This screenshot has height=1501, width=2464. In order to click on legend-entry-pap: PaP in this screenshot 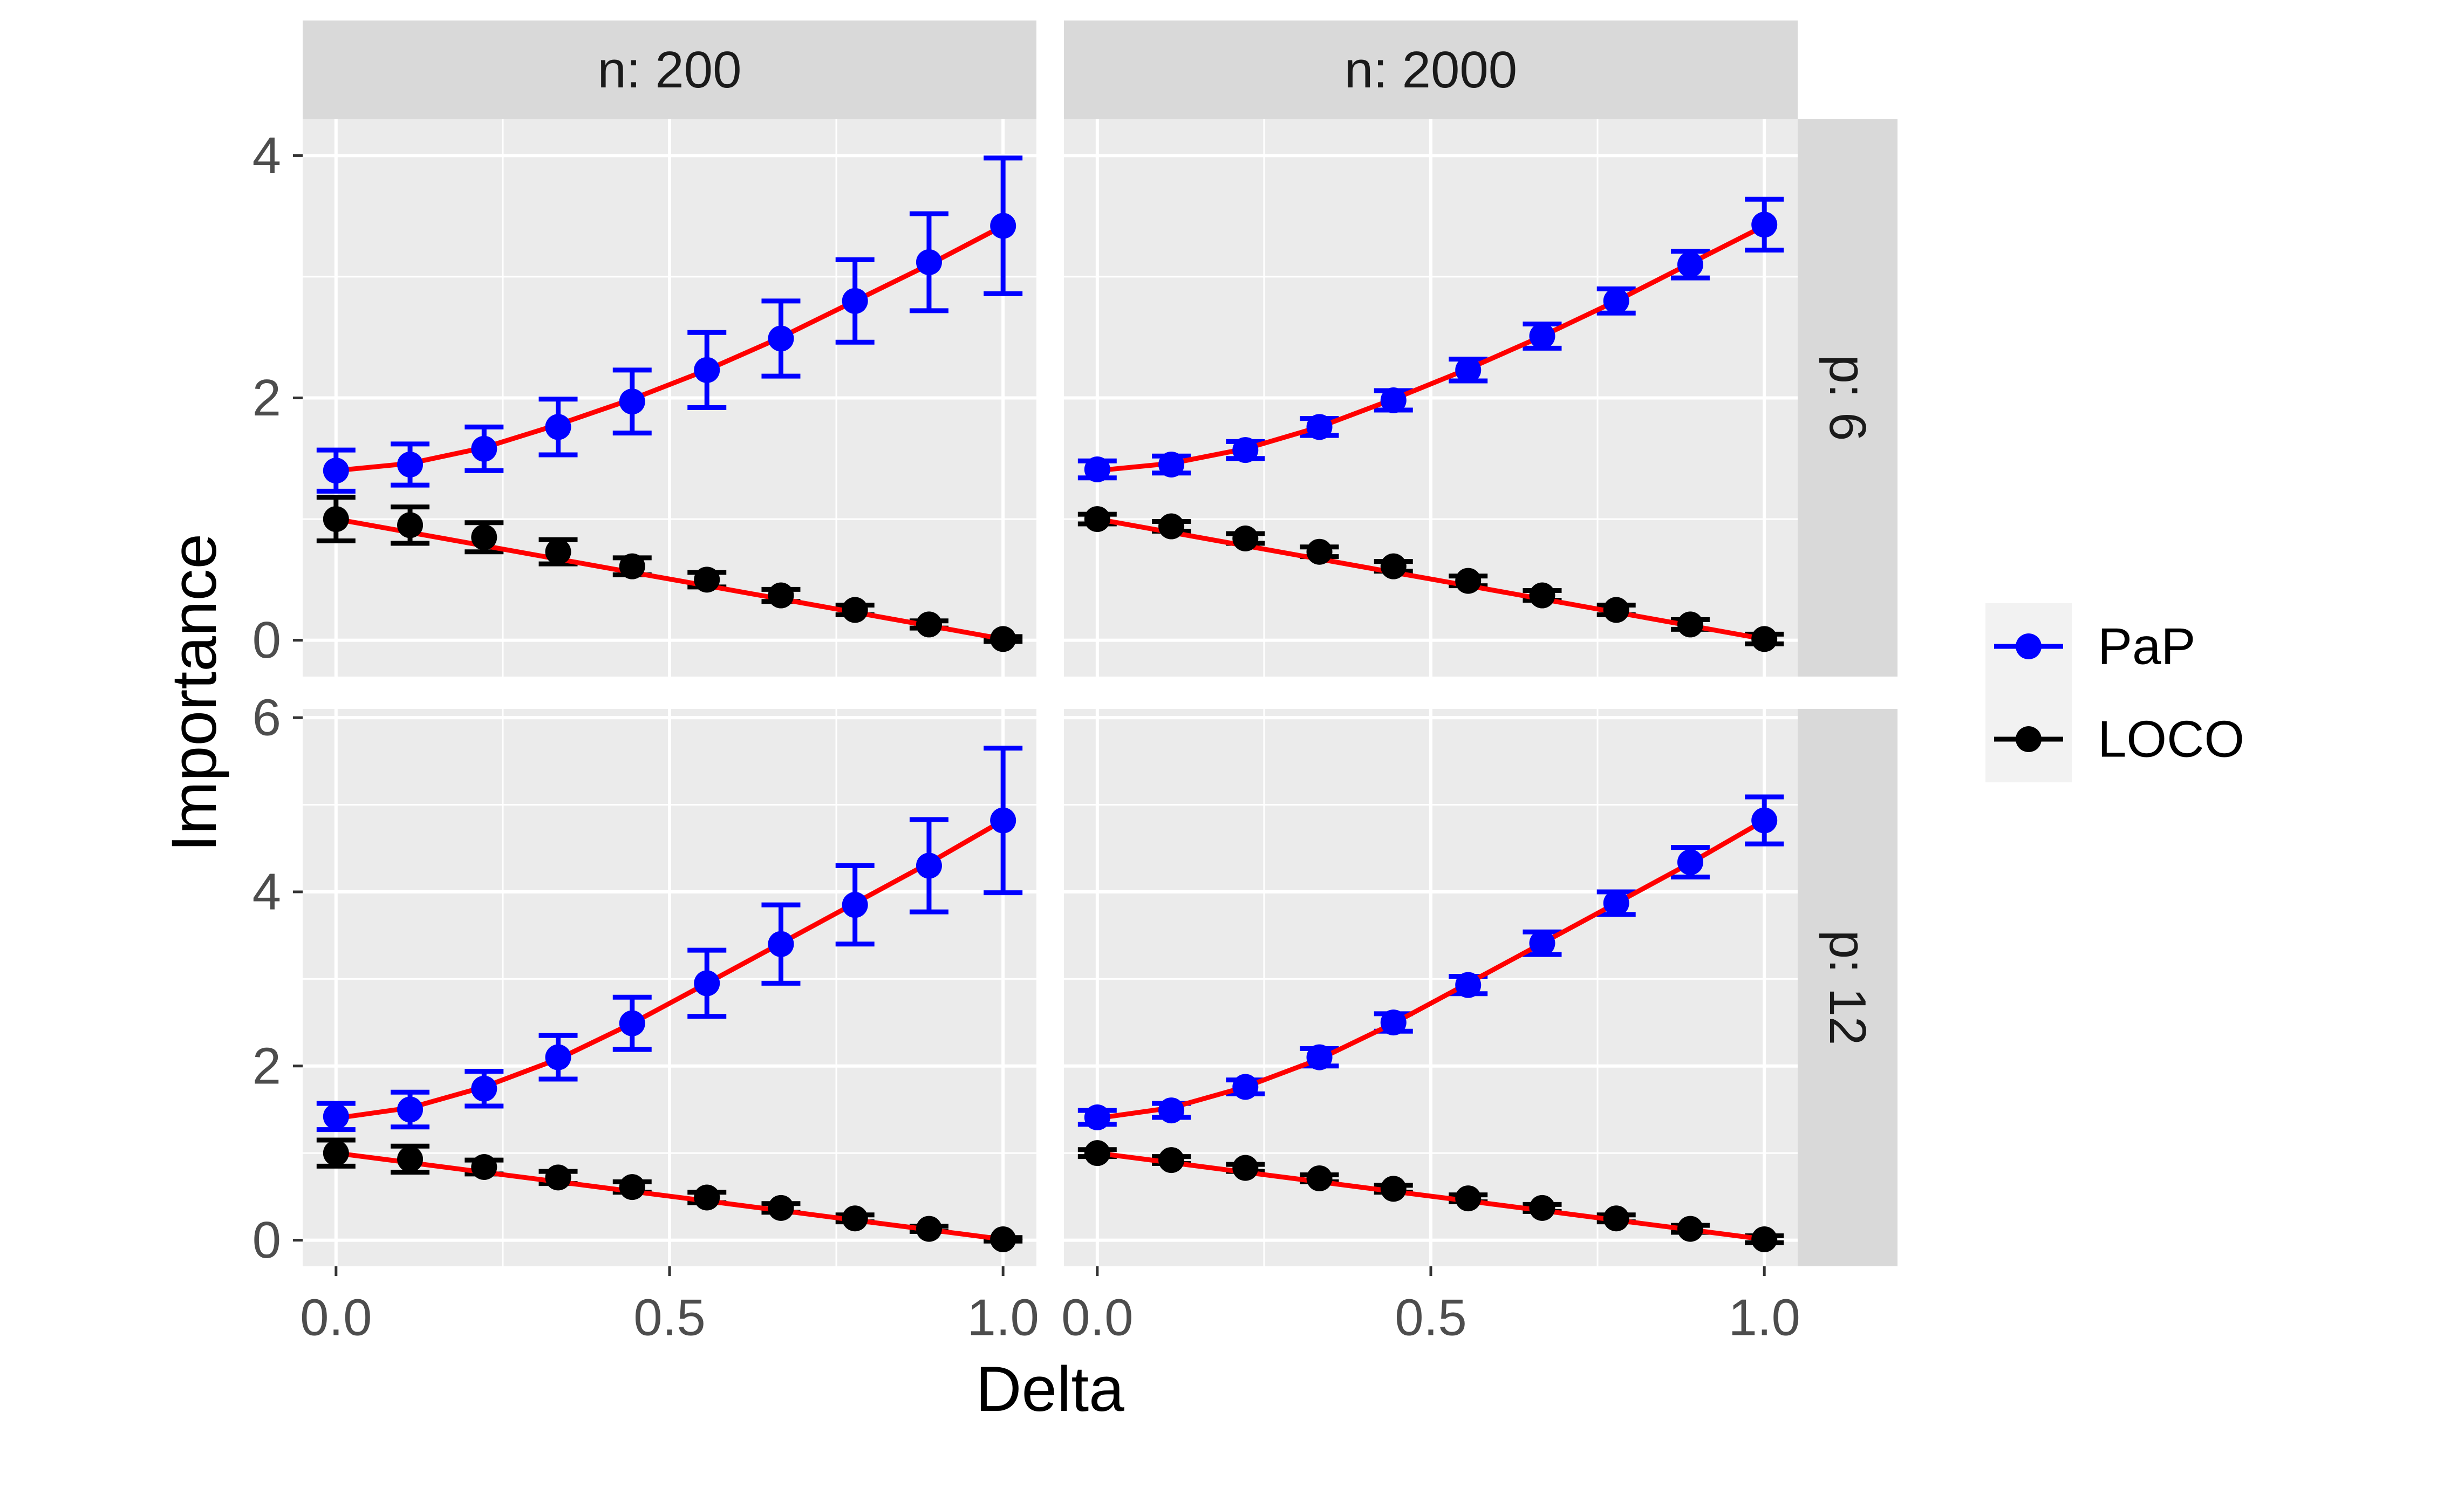, I will do `click(2094, 647)`.